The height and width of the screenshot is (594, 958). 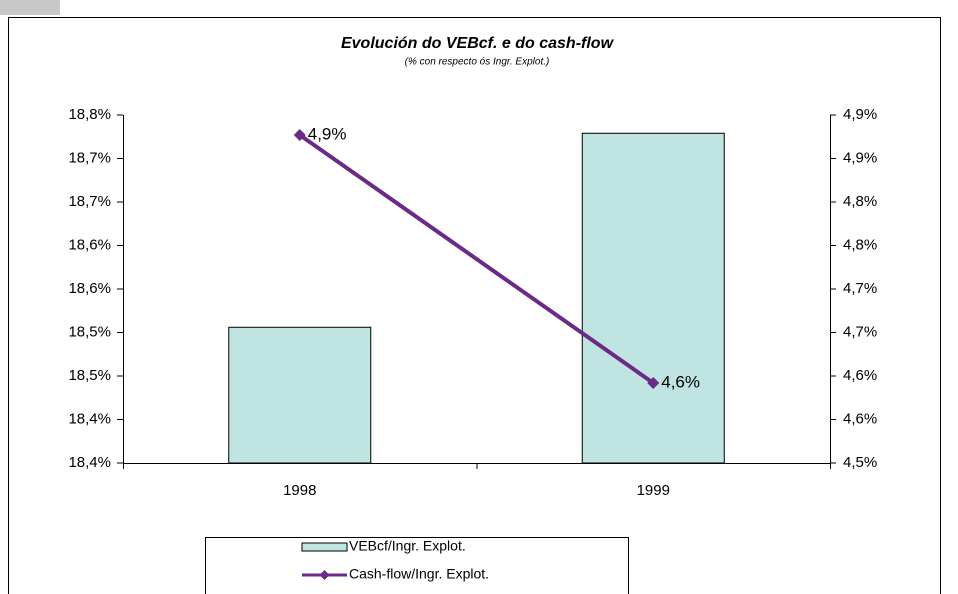 What do you see at coordinates (419, 574) in the screenshot?
I see `legend-label: Cash-flow/Ingr. Explot.` at bounding box center [419, 574].